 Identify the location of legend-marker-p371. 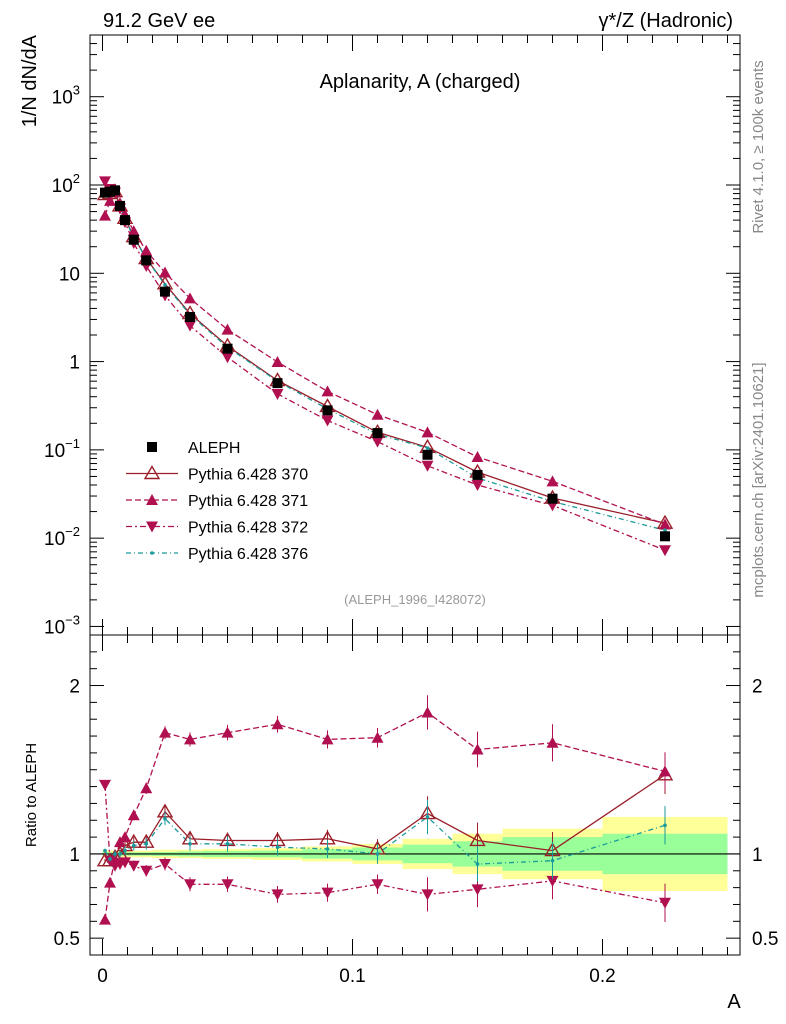
(152, 499).